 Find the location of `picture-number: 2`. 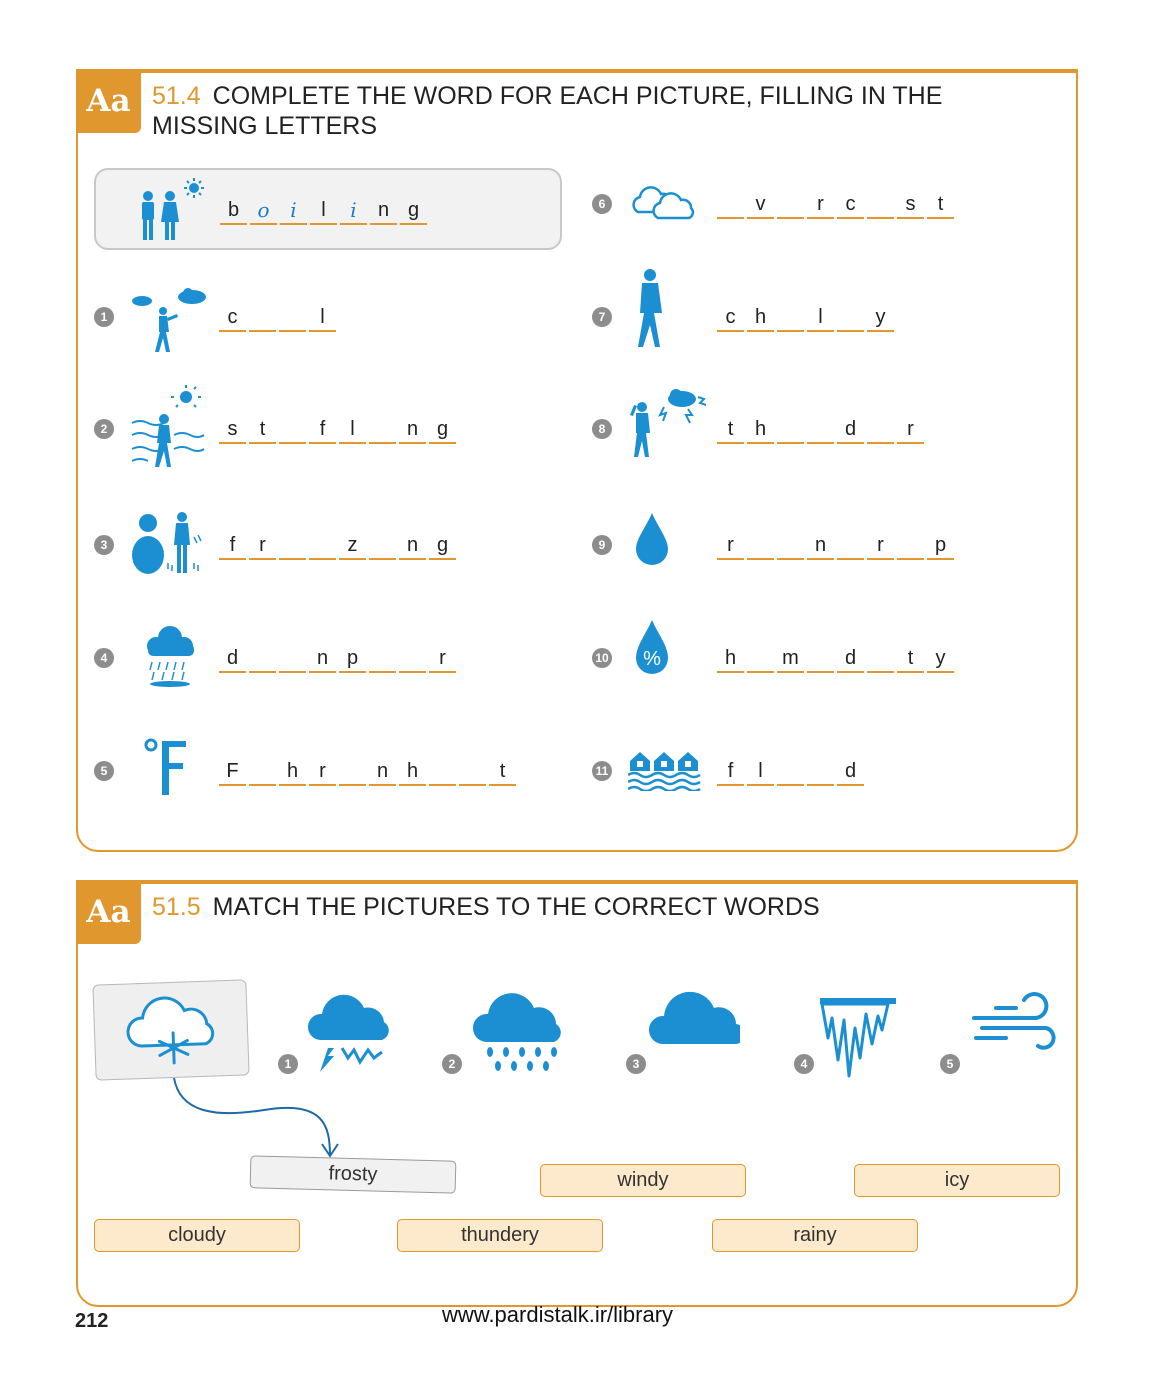

picture-number: 2 is located at coordinates (452, 1064).